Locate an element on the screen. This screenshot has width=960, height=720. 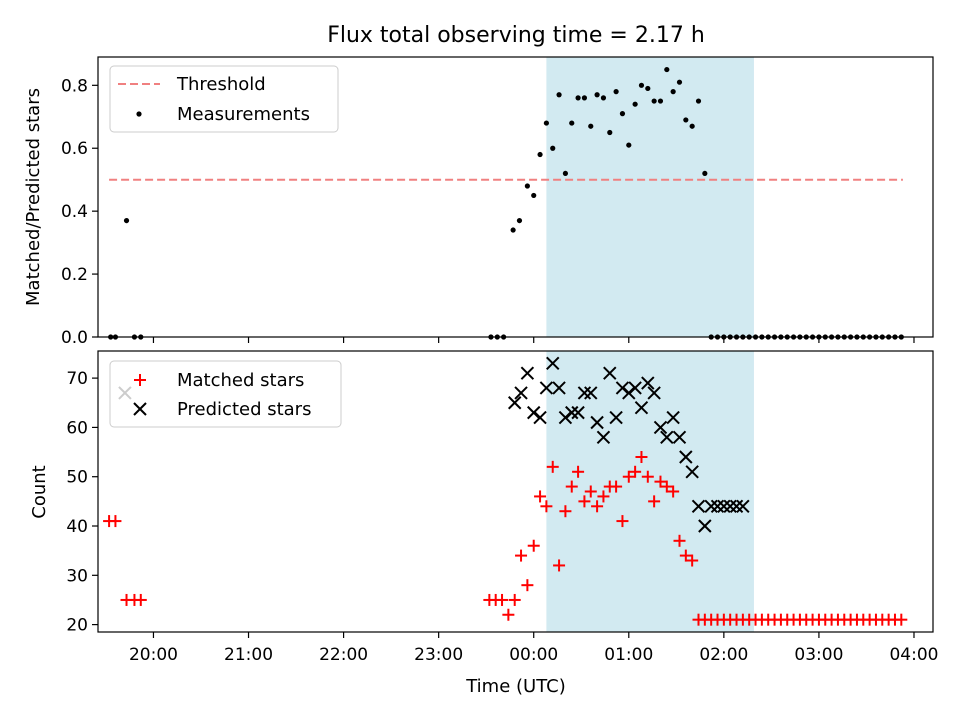
legend-measurements-label: Measurements is located at coordinates (243, 114).